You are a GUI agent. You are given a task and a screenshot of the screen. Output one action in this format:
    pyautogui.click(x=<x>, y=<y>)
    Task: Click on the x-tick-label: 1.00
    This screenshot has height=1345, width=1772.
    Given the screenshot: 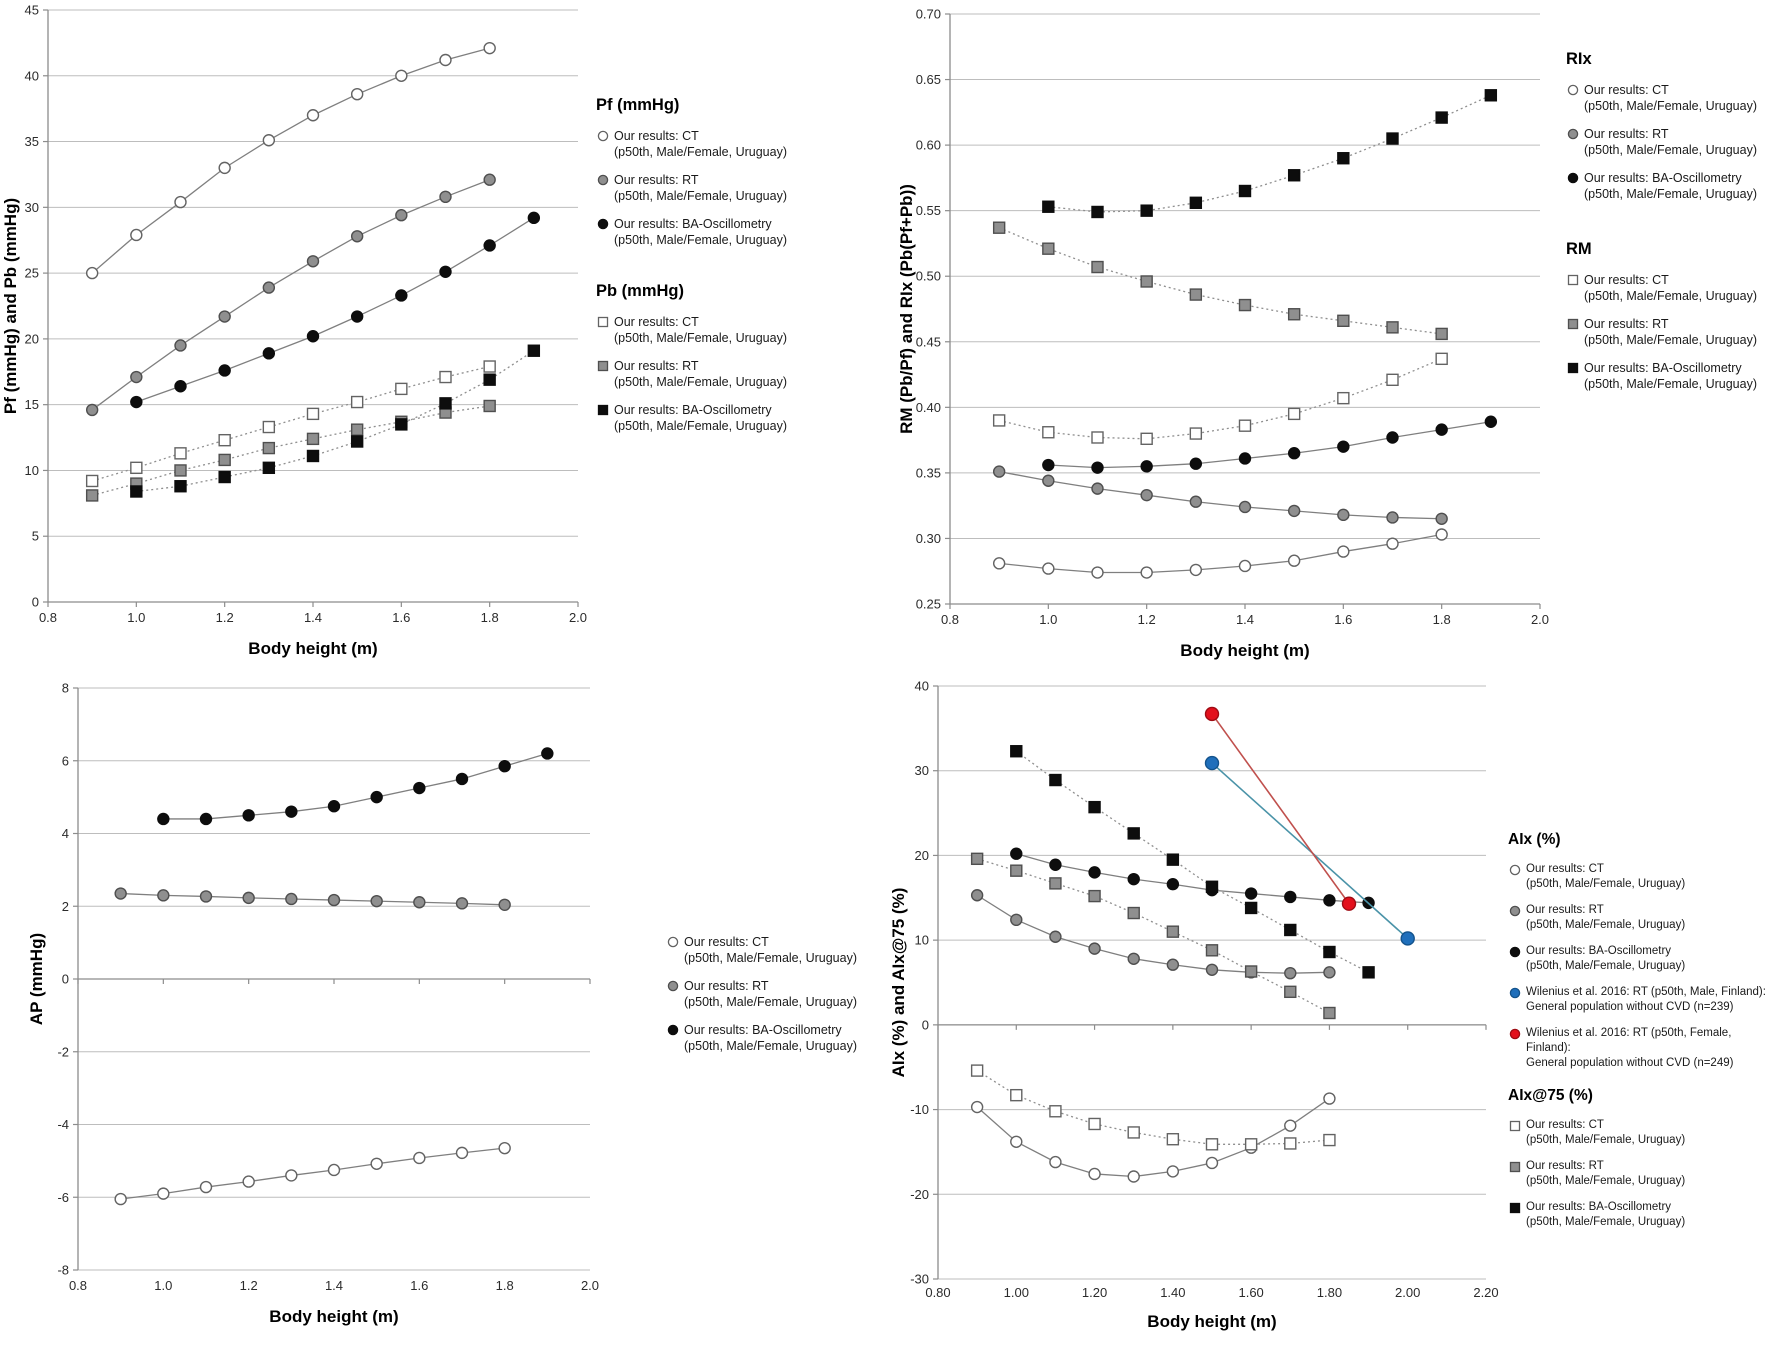 What is the action you would take?
    pyautogui.click(x=1016, y=1292)
    